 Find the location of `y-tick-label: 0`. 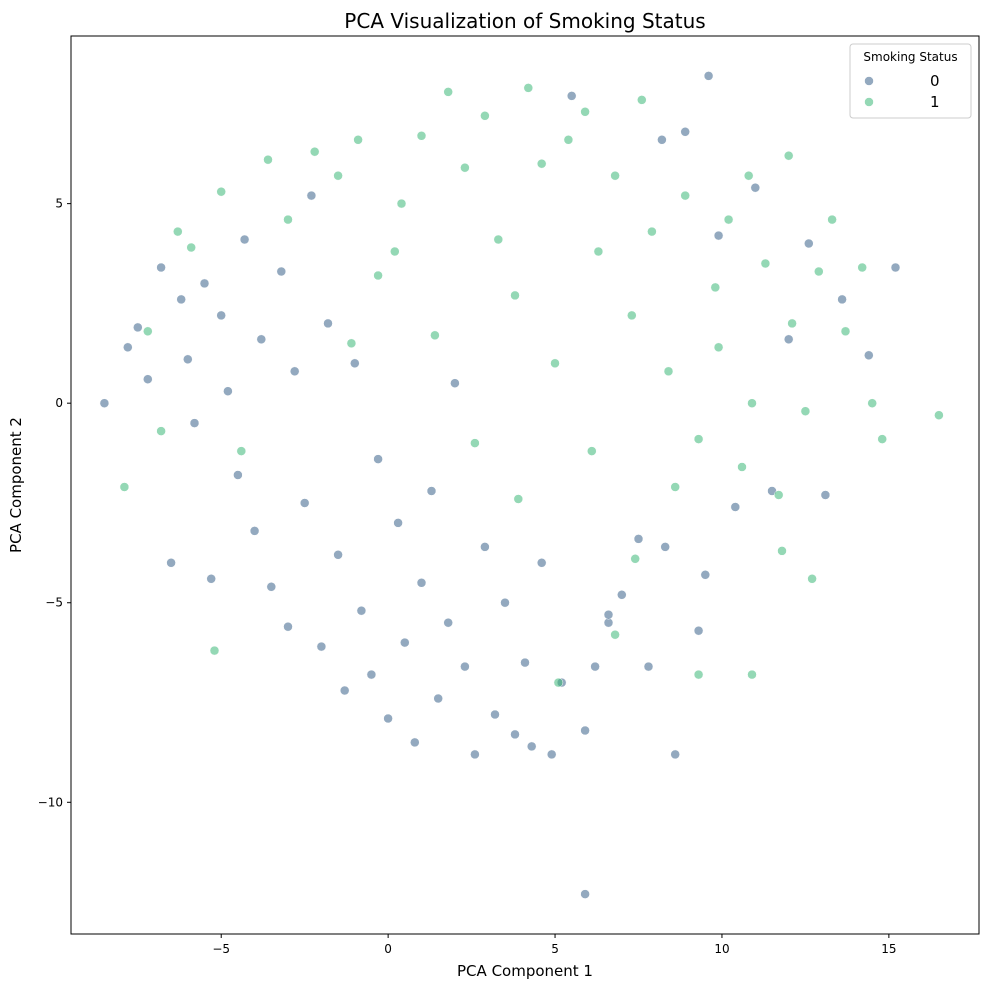

y-tick-label: 0 is located at coordinates (59, 403).